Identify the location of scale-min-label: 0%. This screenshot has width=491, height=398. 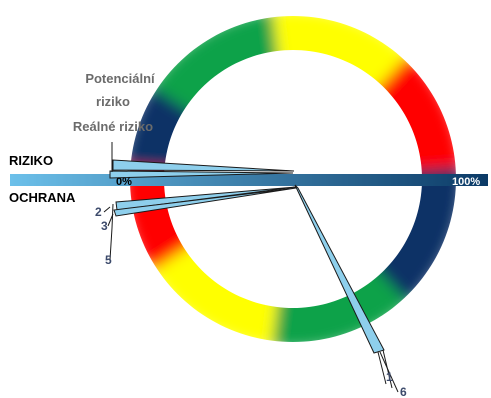
(124, 182).